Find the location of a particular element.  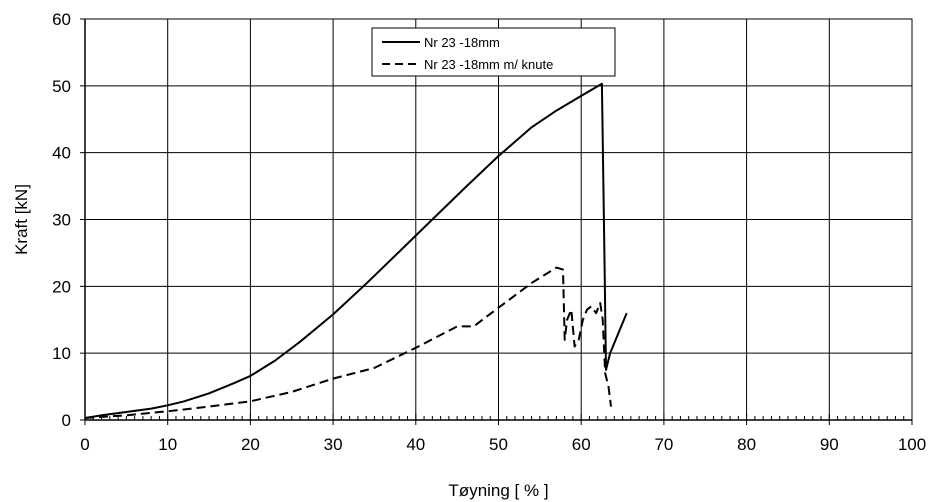

x-tick-label: 90 is located at coordinates (829, 444).